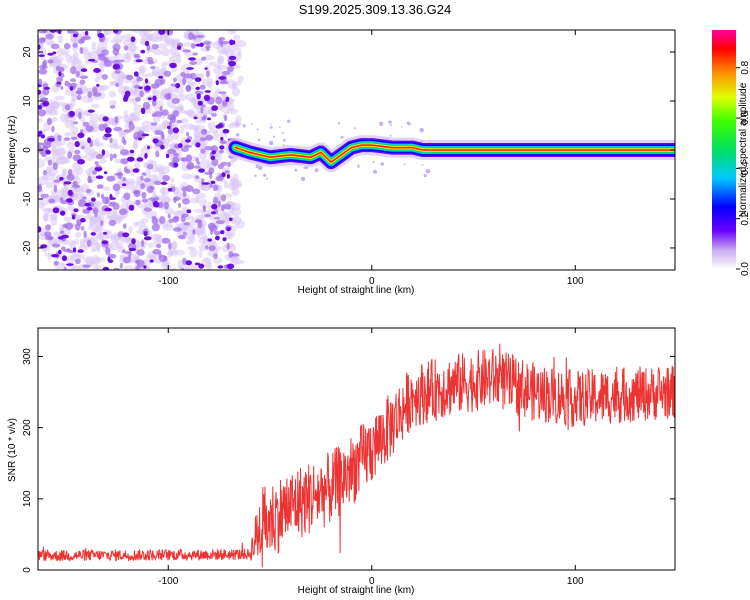 The image size is (750, 600). Describe the element at coordinates (356, 590) in the screenshot. I see `snr-xlabel: Height of straight line (km)` at that location.